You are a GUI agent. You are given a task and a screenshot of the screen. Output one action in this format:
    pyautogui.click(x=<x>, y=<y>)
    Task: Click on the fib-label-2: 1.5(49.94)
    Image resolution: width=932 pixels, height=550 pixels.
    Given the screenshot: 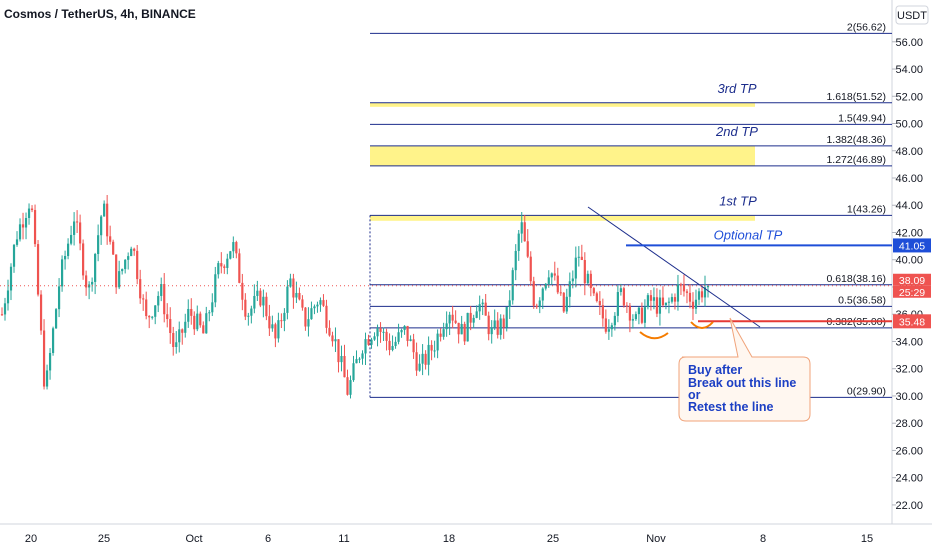 What is the action you would take?
    pyautogui.click(x=862, y=118)
    